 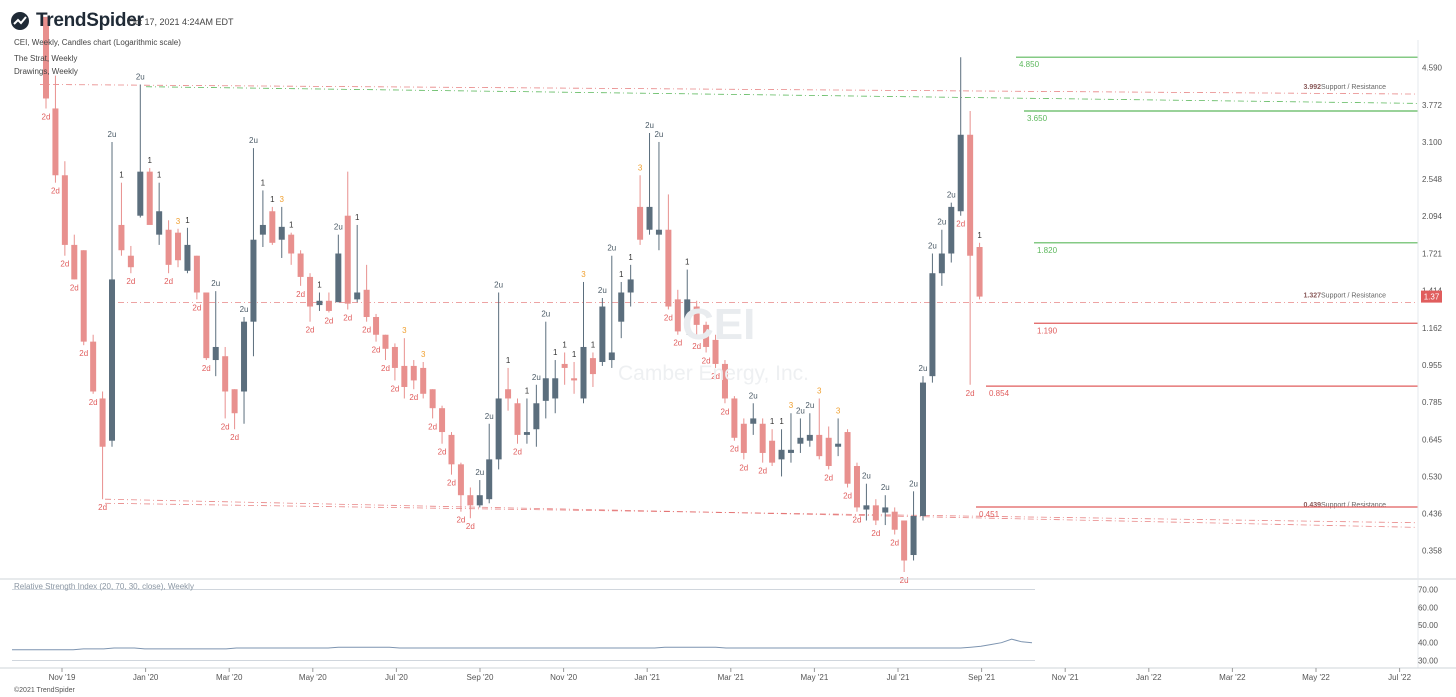 What do you see at coordinates (1065, 677) in the screenshot?
I see `time-tick-label: Nov '21` at bounding box center [1065, 677].